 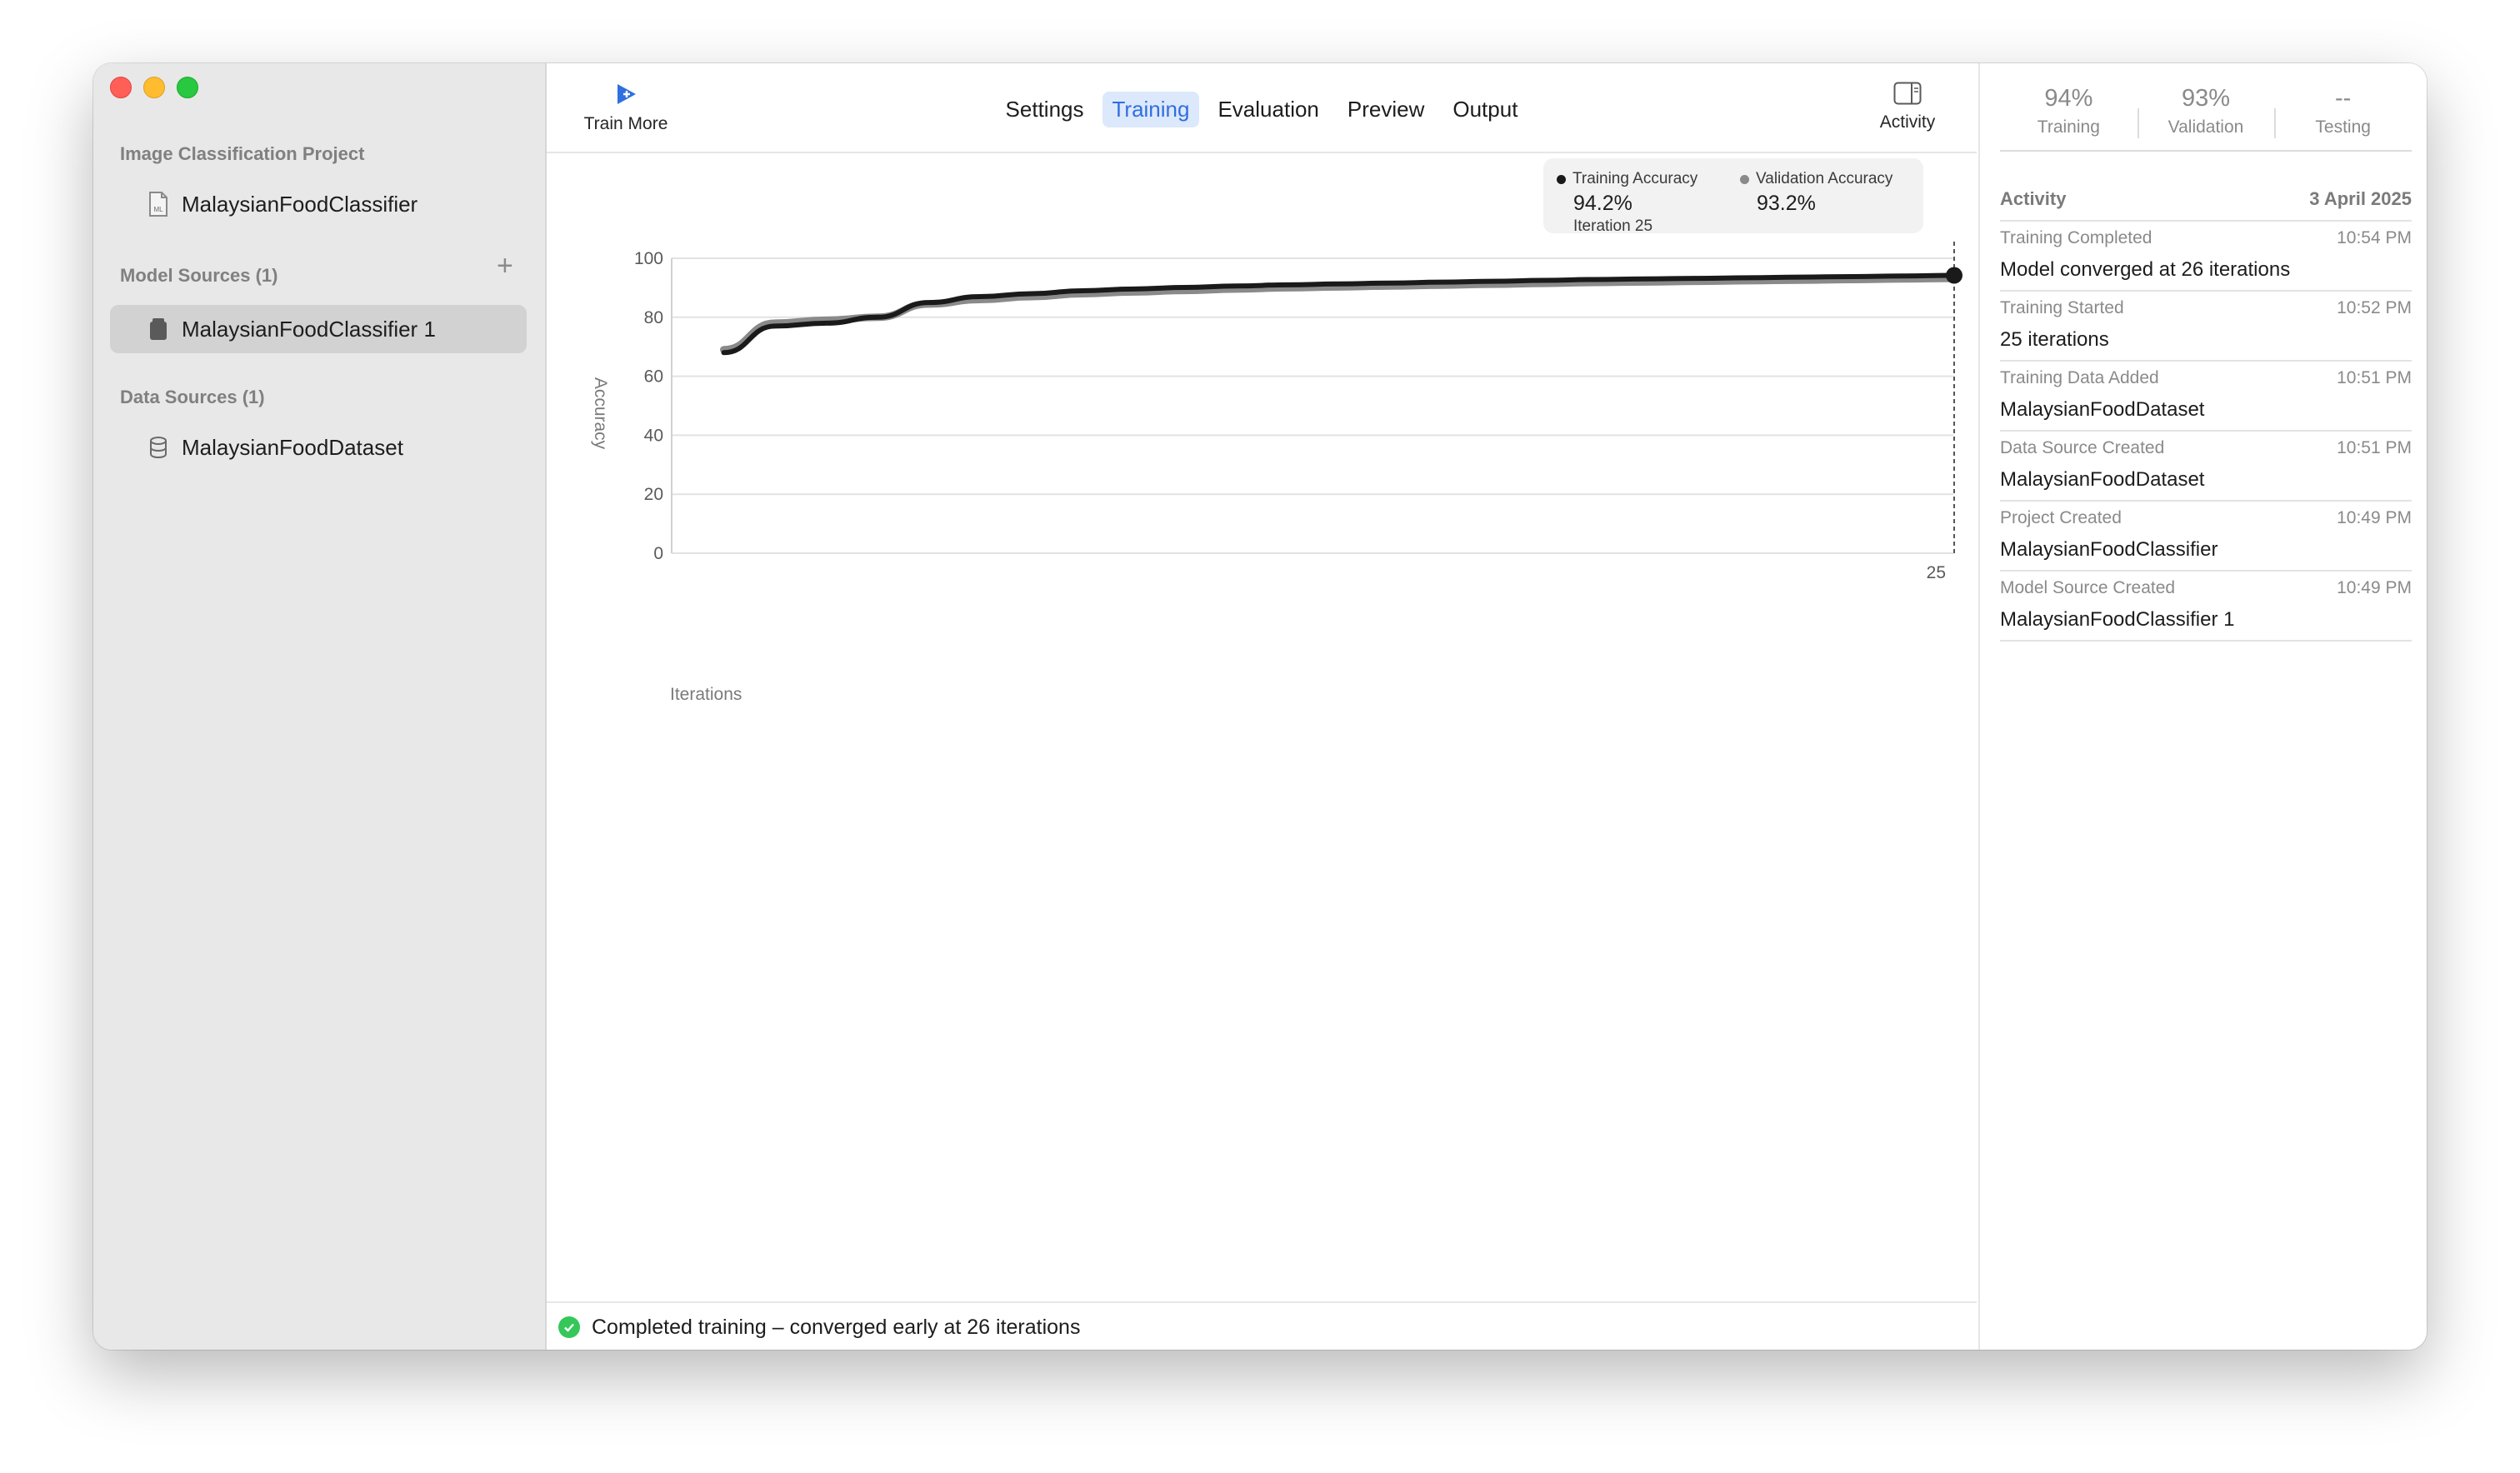 I want to click on sidebar-item-model-source: MalaysianFoodClassifier 1, so click(x=318, y=329).